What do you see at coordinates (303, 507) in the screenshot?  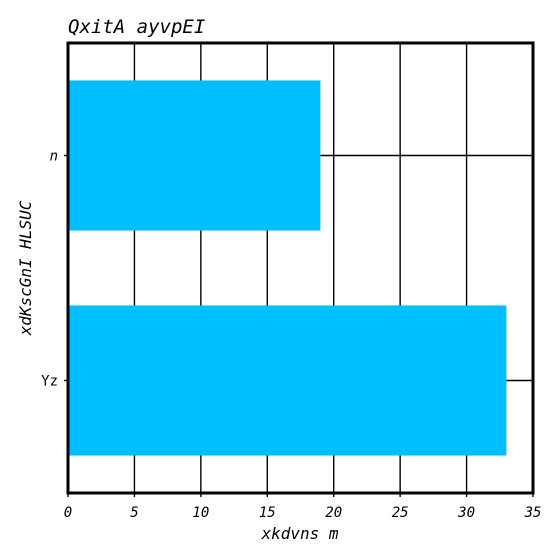 I see `x-axis-ticks: 0 5 10 15 20 25 30 35` at bounding box center [303, 507].